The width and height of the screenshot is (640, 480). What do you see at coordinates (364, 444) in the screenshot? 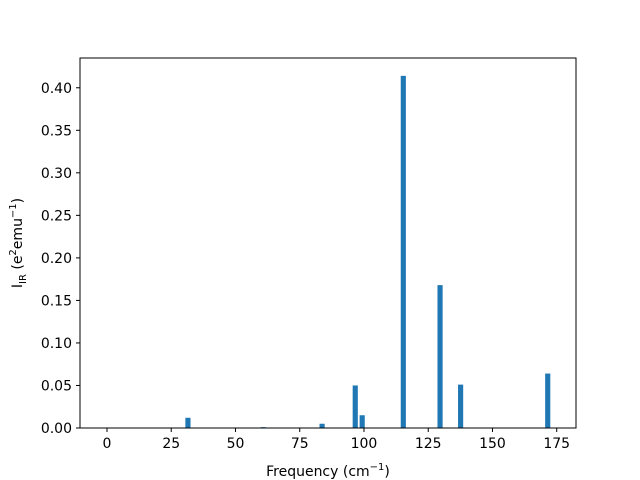
I see `x-tick-label: 100` at bounding box center [364, 444].